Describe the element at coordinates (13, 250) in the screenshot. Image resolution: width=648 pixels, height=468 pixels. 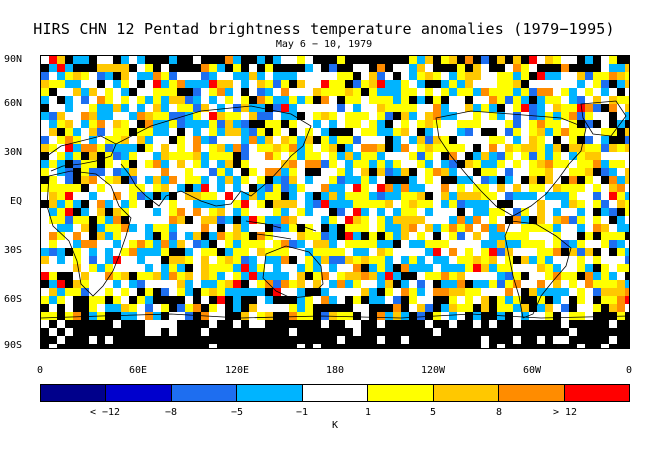
I see `lat-label-30s: 30S` at that location.